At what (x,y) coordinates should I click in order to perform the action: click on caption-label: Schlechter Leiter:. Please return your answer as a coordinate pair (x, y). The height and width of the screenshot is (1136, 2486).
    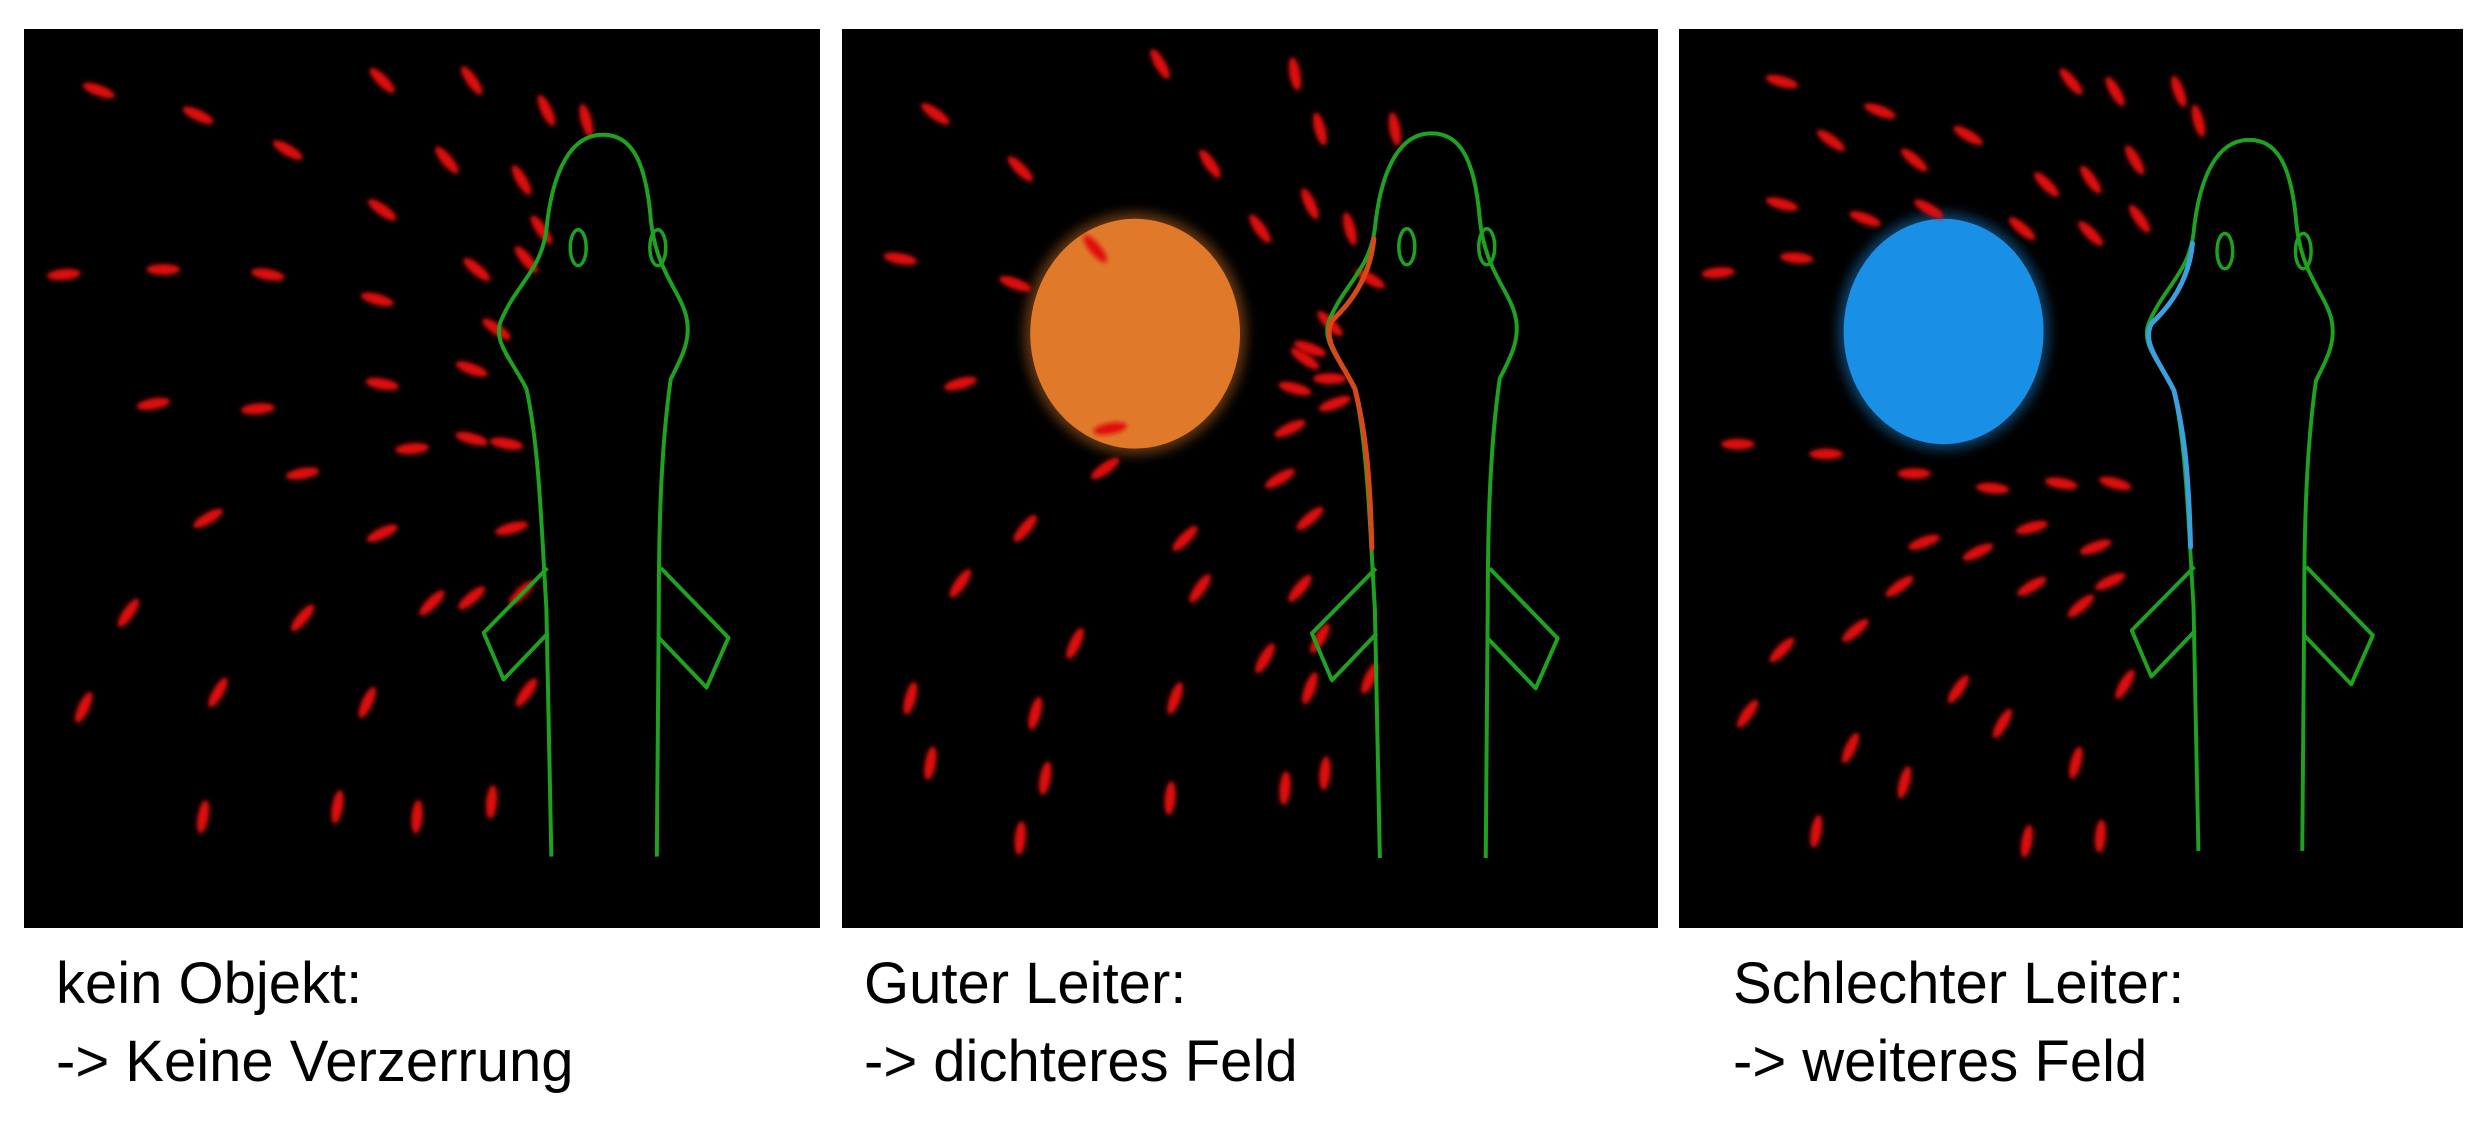
    Looking at the image, I should click on (1959, 983).